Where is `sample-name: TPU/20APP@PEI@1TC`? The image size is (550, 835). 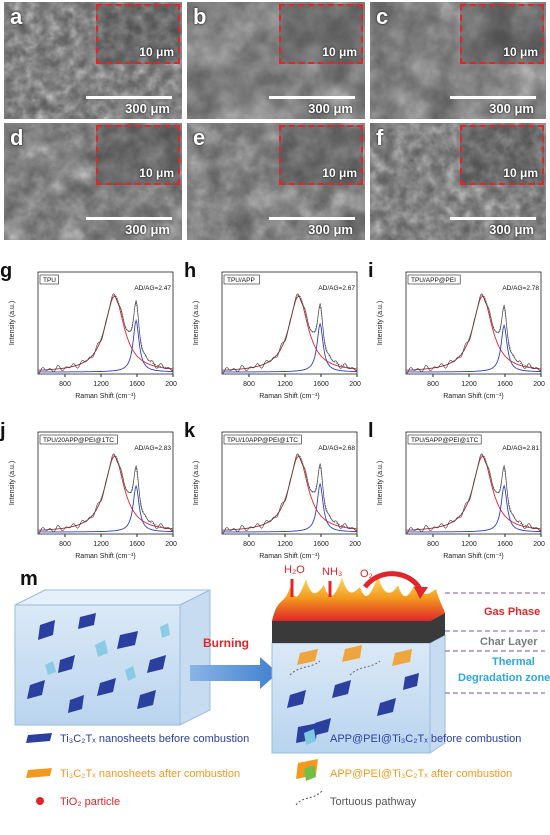
sample-name: TPU/20APP@PEI@1TC is located at coordinates (78, 440).